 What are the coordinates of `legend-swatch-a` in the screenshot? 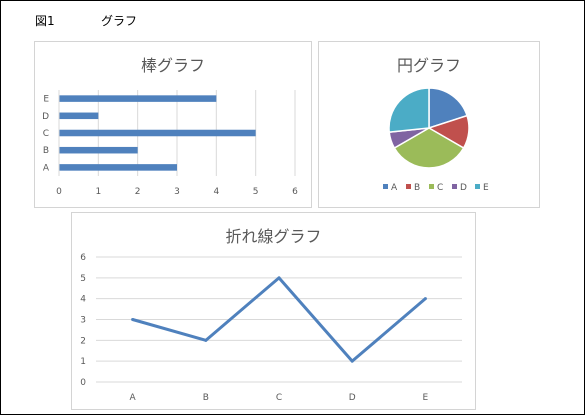 It's located at (385, 186).